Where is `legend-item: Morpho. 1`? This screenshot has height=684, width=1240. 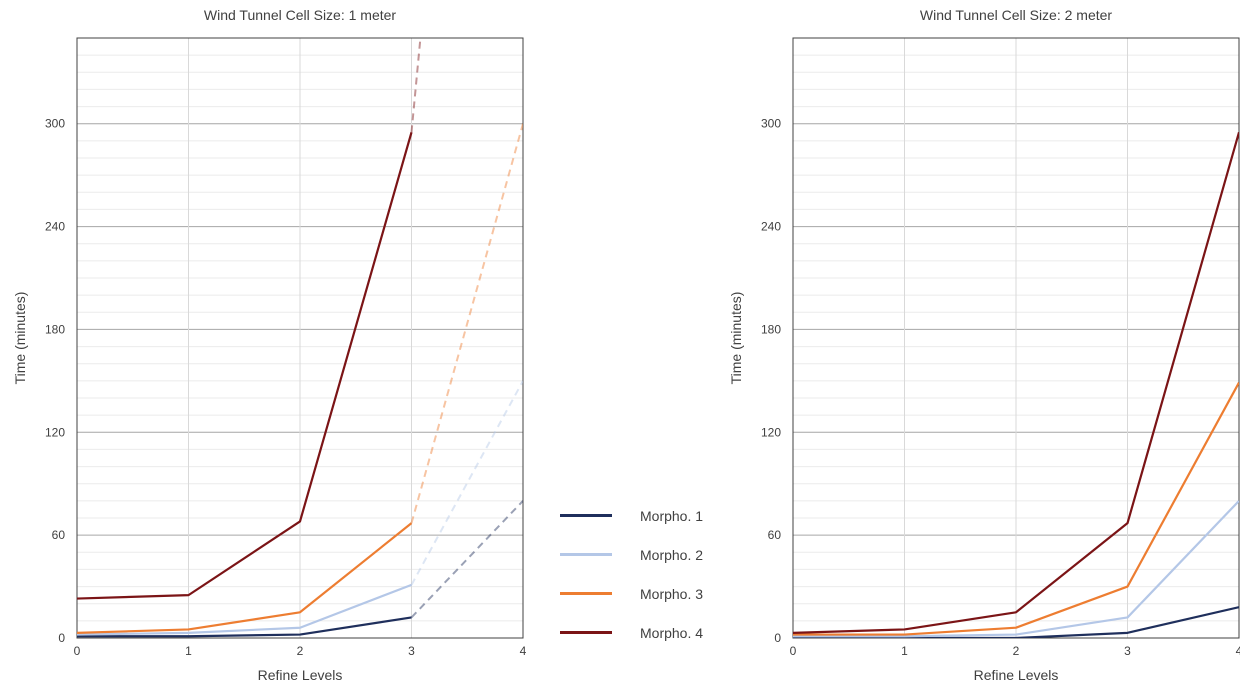 legend-item: Morpho. 1 is located at coordinates (645, 515).